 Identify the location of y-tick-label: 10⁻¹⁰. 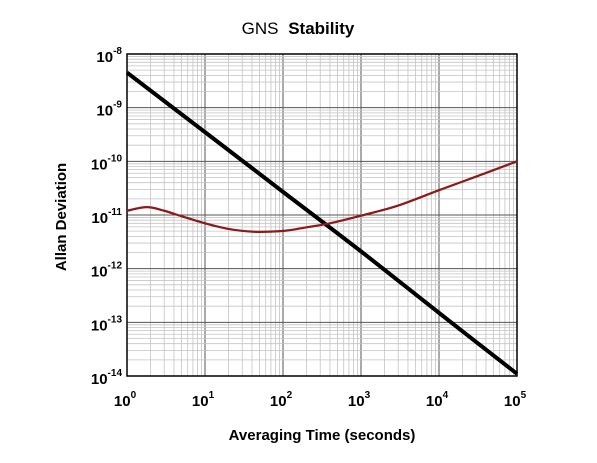
(107, 163).